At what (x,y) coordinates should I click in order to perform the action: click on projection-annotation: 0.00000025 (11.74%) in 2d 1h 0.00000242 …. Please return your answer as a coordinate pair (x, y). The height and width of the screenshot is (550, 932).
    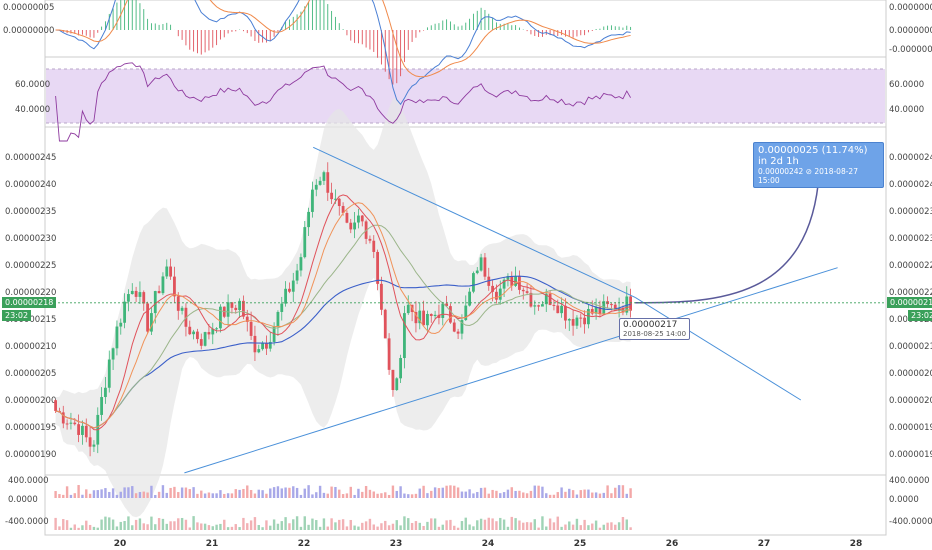
    Looking at the image, I should click on (818, 165).